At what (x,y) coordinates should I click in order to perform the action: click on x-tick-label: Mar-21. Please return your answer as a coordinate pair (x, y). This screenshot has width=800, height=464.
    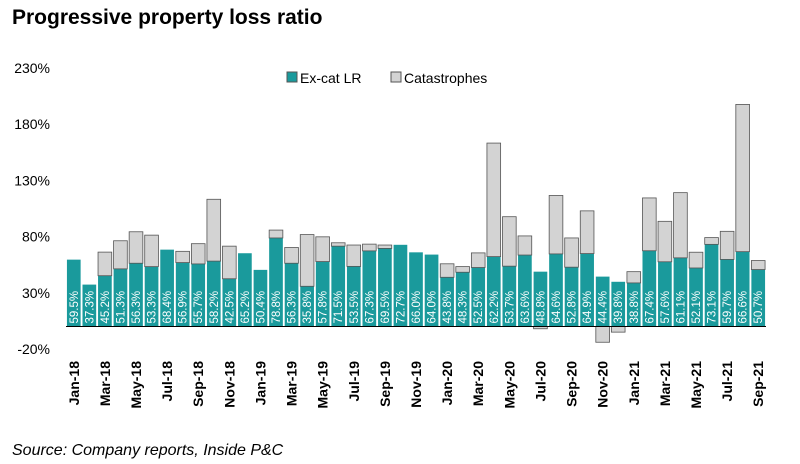
    Looking at the image, I should click on (665, 383).